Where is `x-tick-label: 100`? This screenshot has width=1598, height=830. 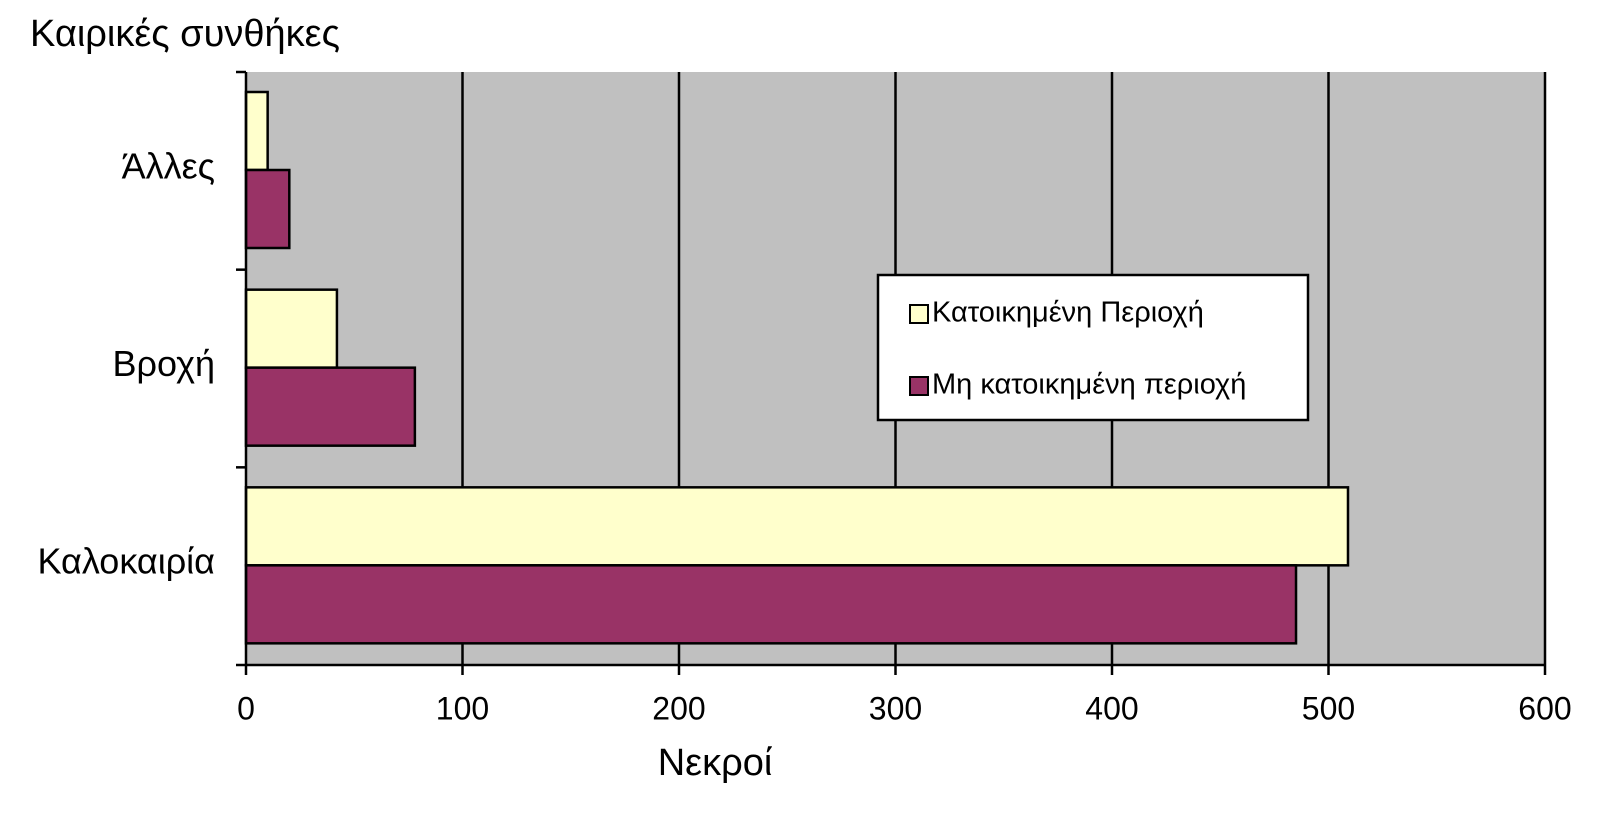 x-tick-label: 100 is located at coordinates (462, 708).